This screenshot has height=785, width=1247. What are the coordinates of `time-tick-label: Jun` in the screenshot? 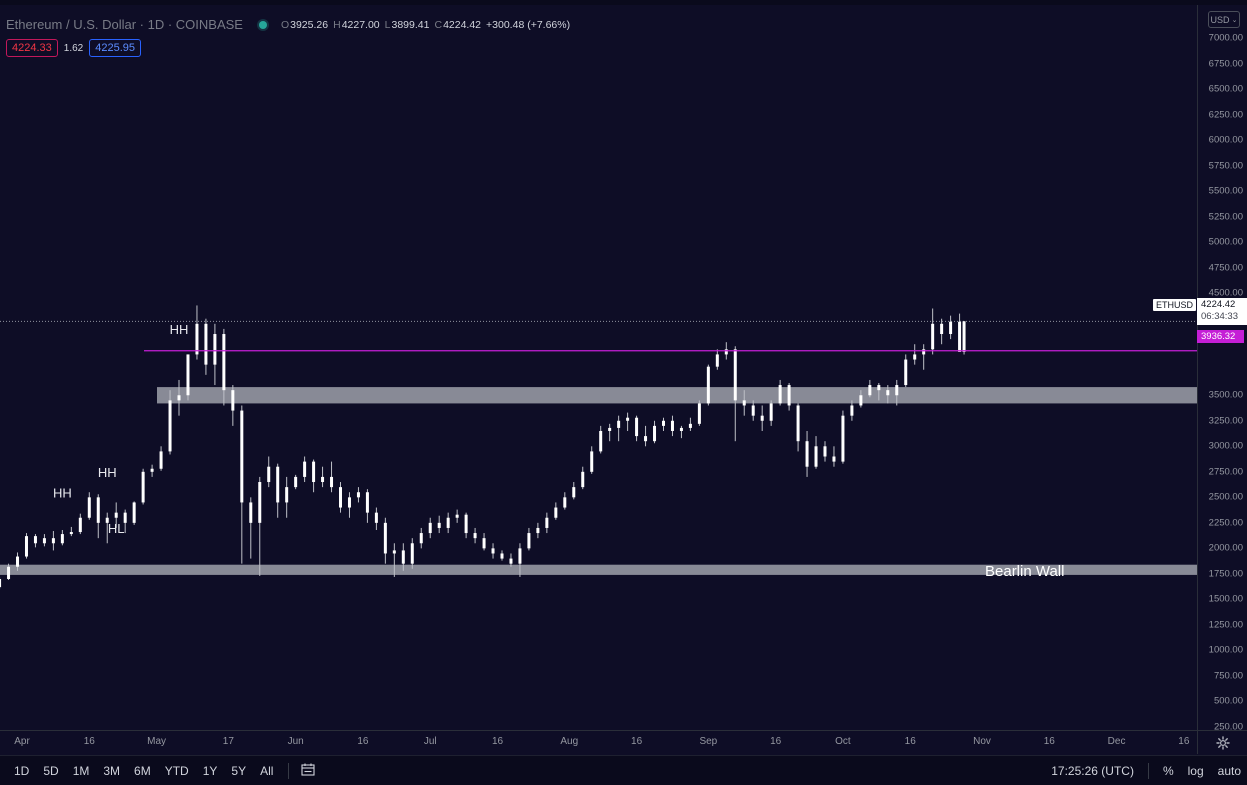 It's located at (295, 741).